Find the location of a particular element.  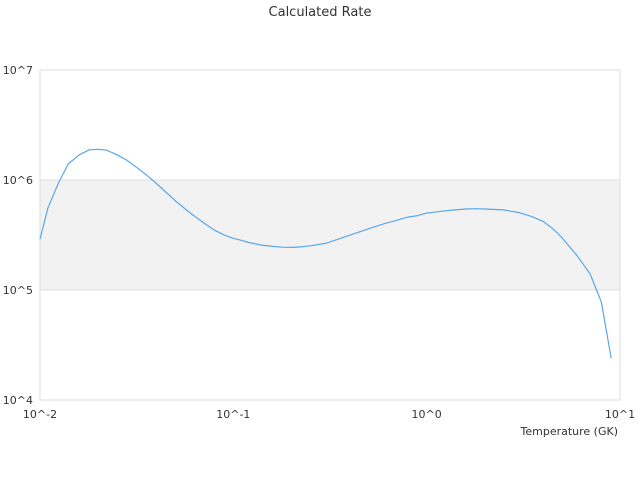

y-tick-label-3: 10^7 is located at coordinates (18, 70).